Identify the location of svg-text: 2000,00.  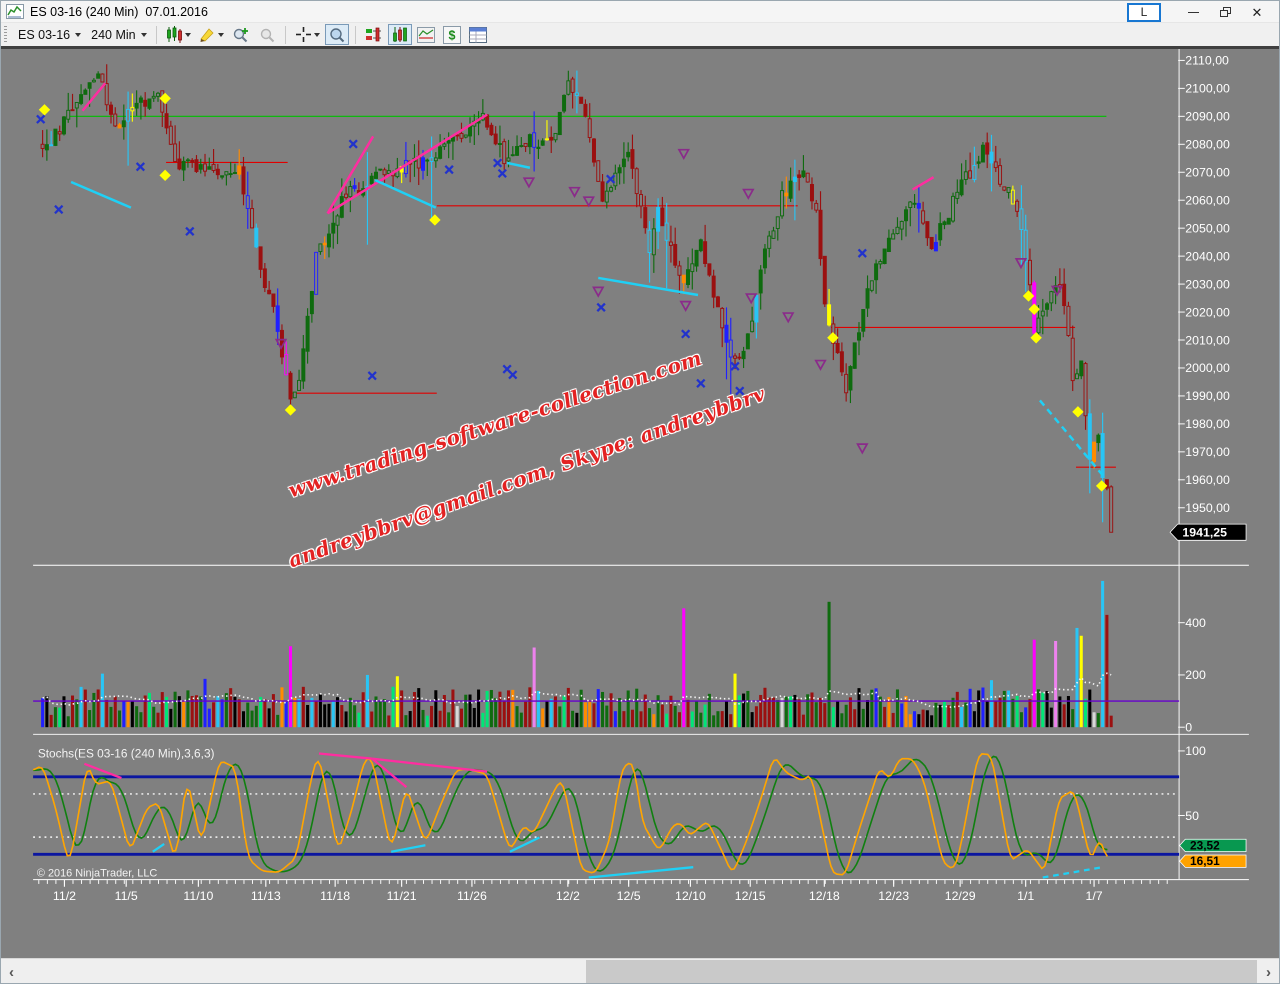
(1207, 368).